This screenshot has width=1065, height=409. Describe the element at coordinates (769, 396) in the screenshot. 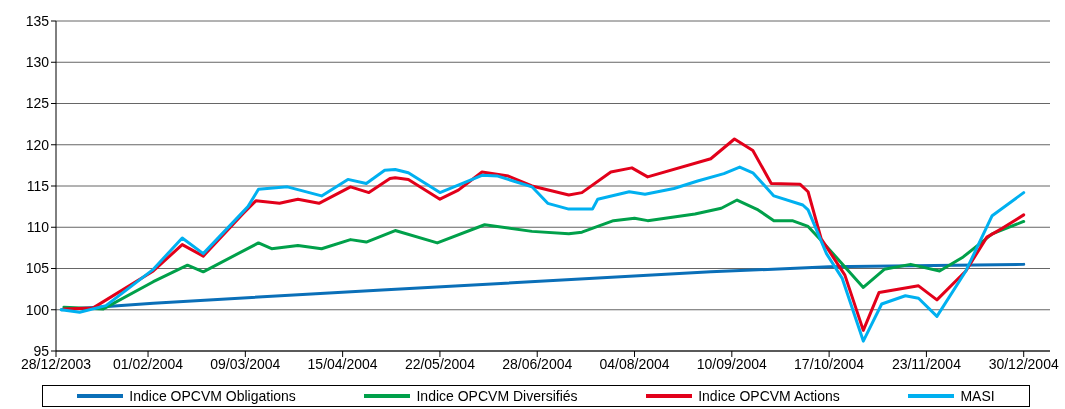

I see `legend-label: Indice OPCVM Actions` at that location.